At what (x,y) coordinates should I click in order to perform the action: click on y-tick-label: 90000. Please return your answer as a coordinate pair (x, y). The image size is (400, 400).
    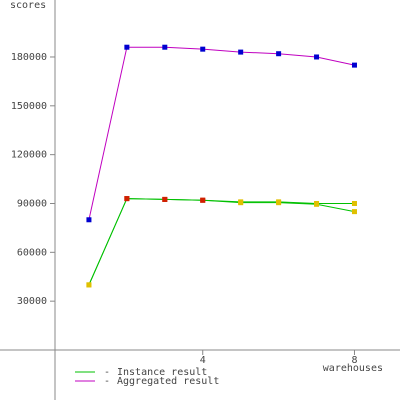
    Looking at the image, I should click on (32, 203).